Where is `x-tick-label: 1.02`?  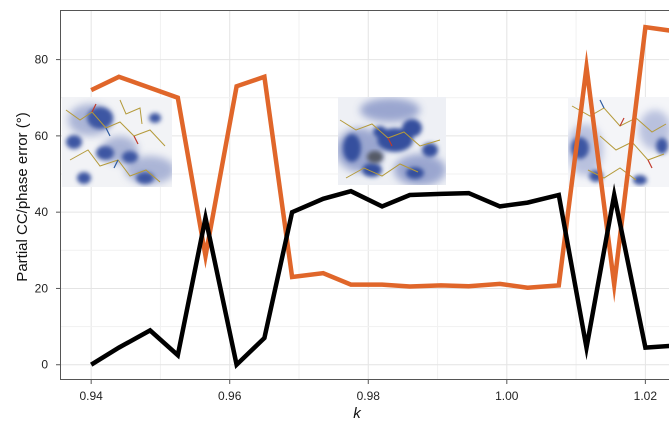 x-tick-label: 1.02 is located at coordinates (646, 396).